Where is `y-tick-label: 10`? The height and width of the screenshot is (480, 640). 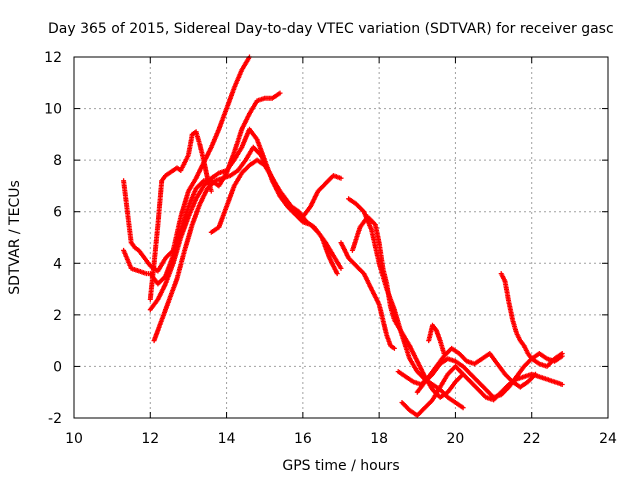
y-tick-label: 10 is located at coordinates (53, 110).